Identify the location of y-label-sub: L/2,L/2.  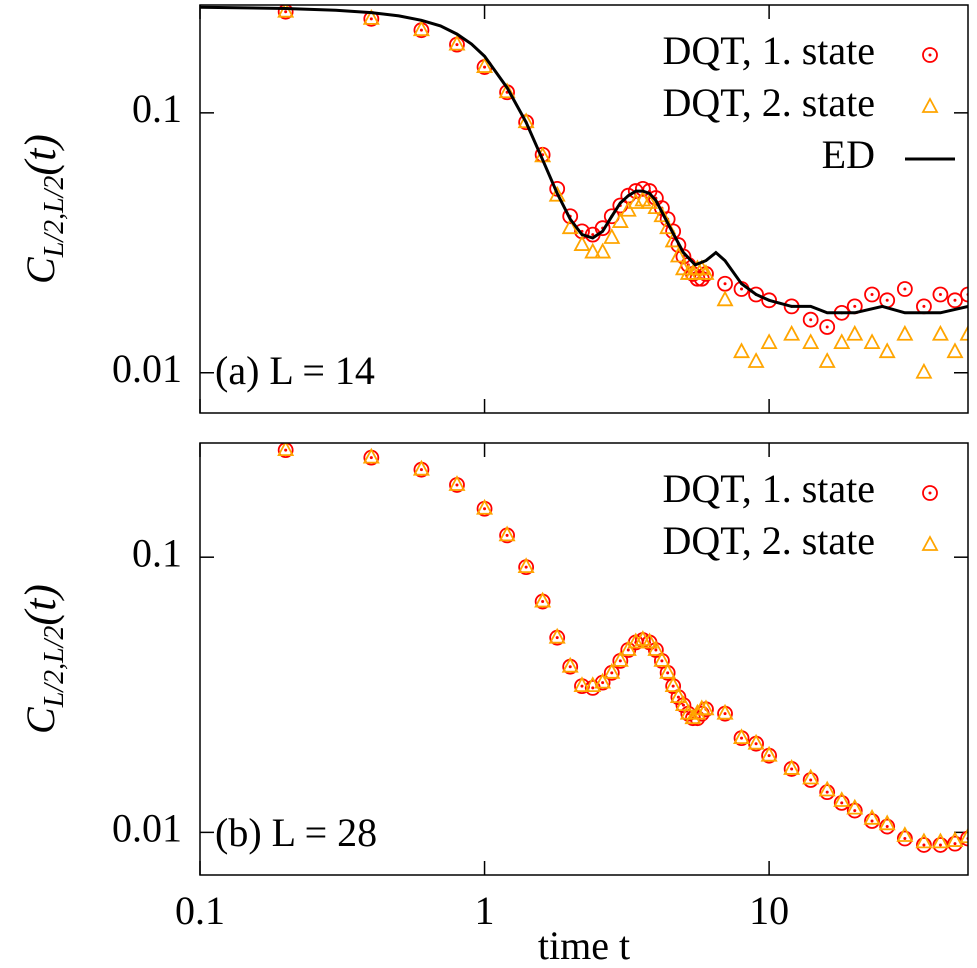
(54, 667).